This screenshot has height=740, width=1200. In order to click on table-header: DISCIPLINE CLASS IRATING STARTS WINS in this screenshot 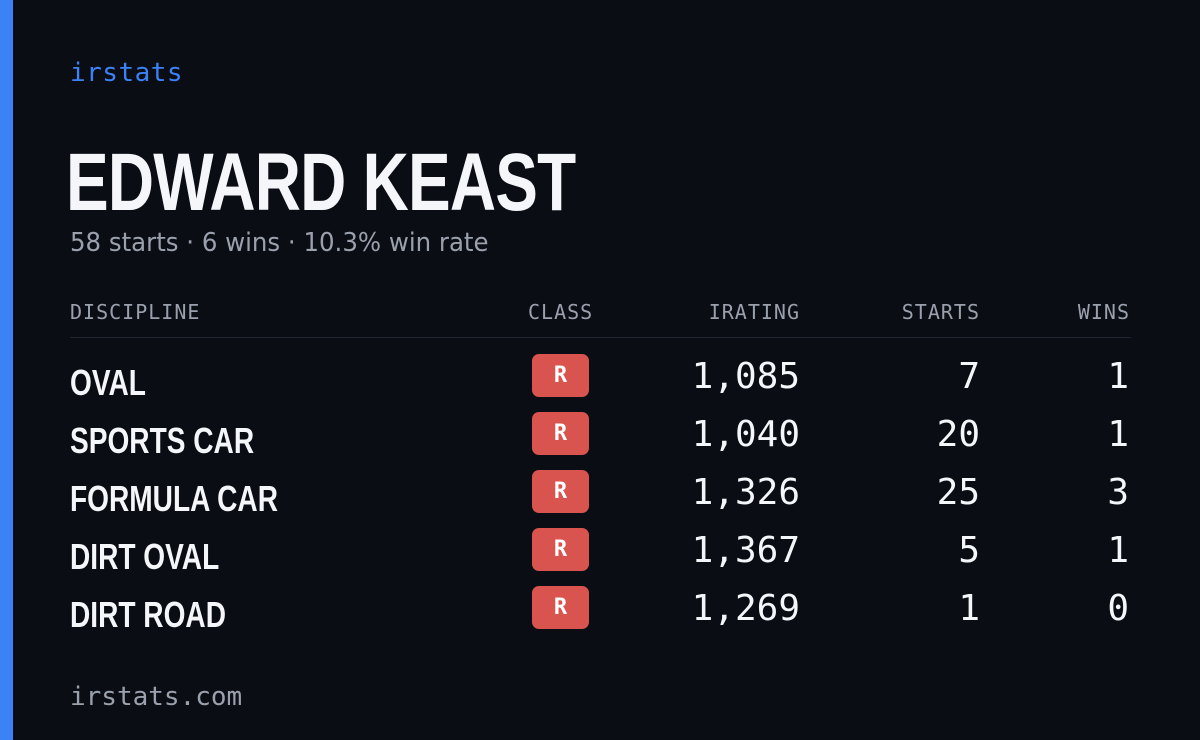, I will do `click(600, 313)`.